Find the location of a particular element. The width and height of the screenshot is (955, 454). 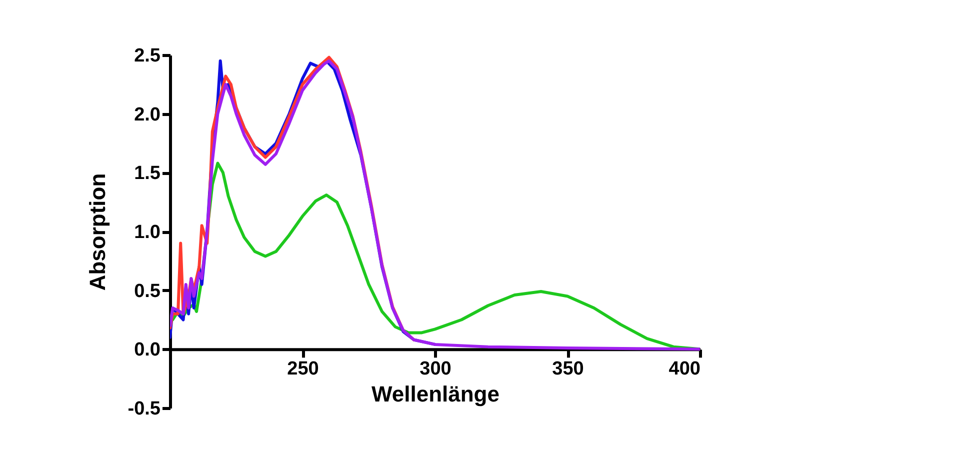

y-tick-label: 1.0 is located at coordinates (147, 232).